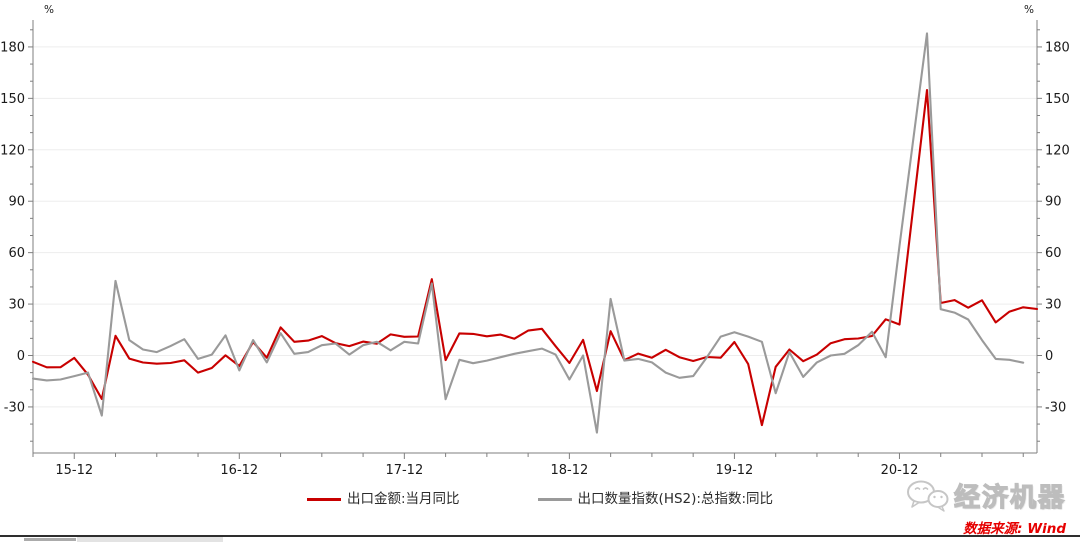  I want to click on x-axis-tick-label: 17-12, so click(404, 470).